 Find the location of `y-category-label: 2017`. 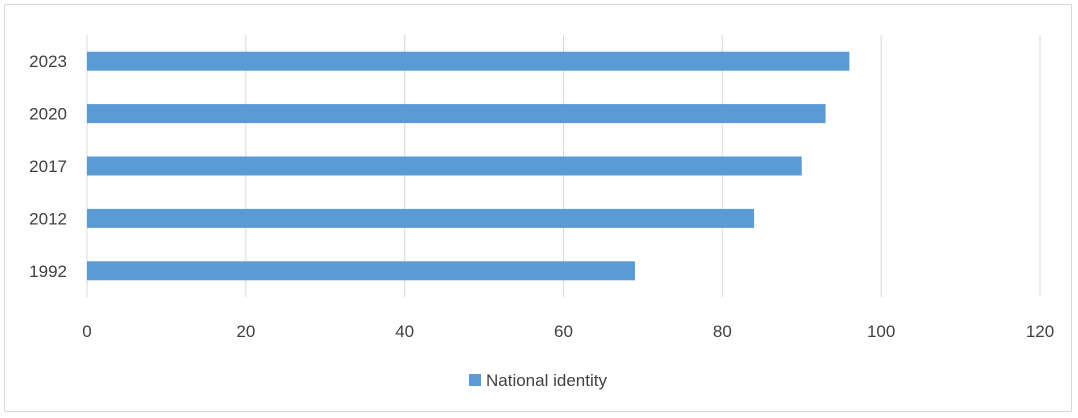

y-category-label: 2017 is located at coordinates (48, 166).